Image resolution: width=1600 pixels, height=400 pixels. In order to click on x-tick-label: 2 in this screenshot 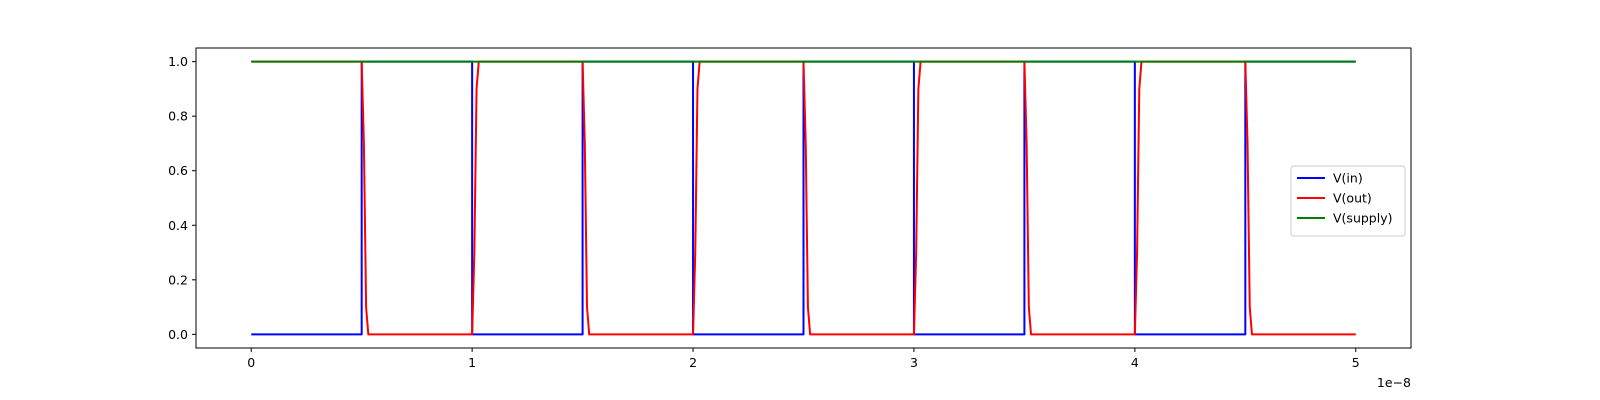, I will do `click(693, 362)`.